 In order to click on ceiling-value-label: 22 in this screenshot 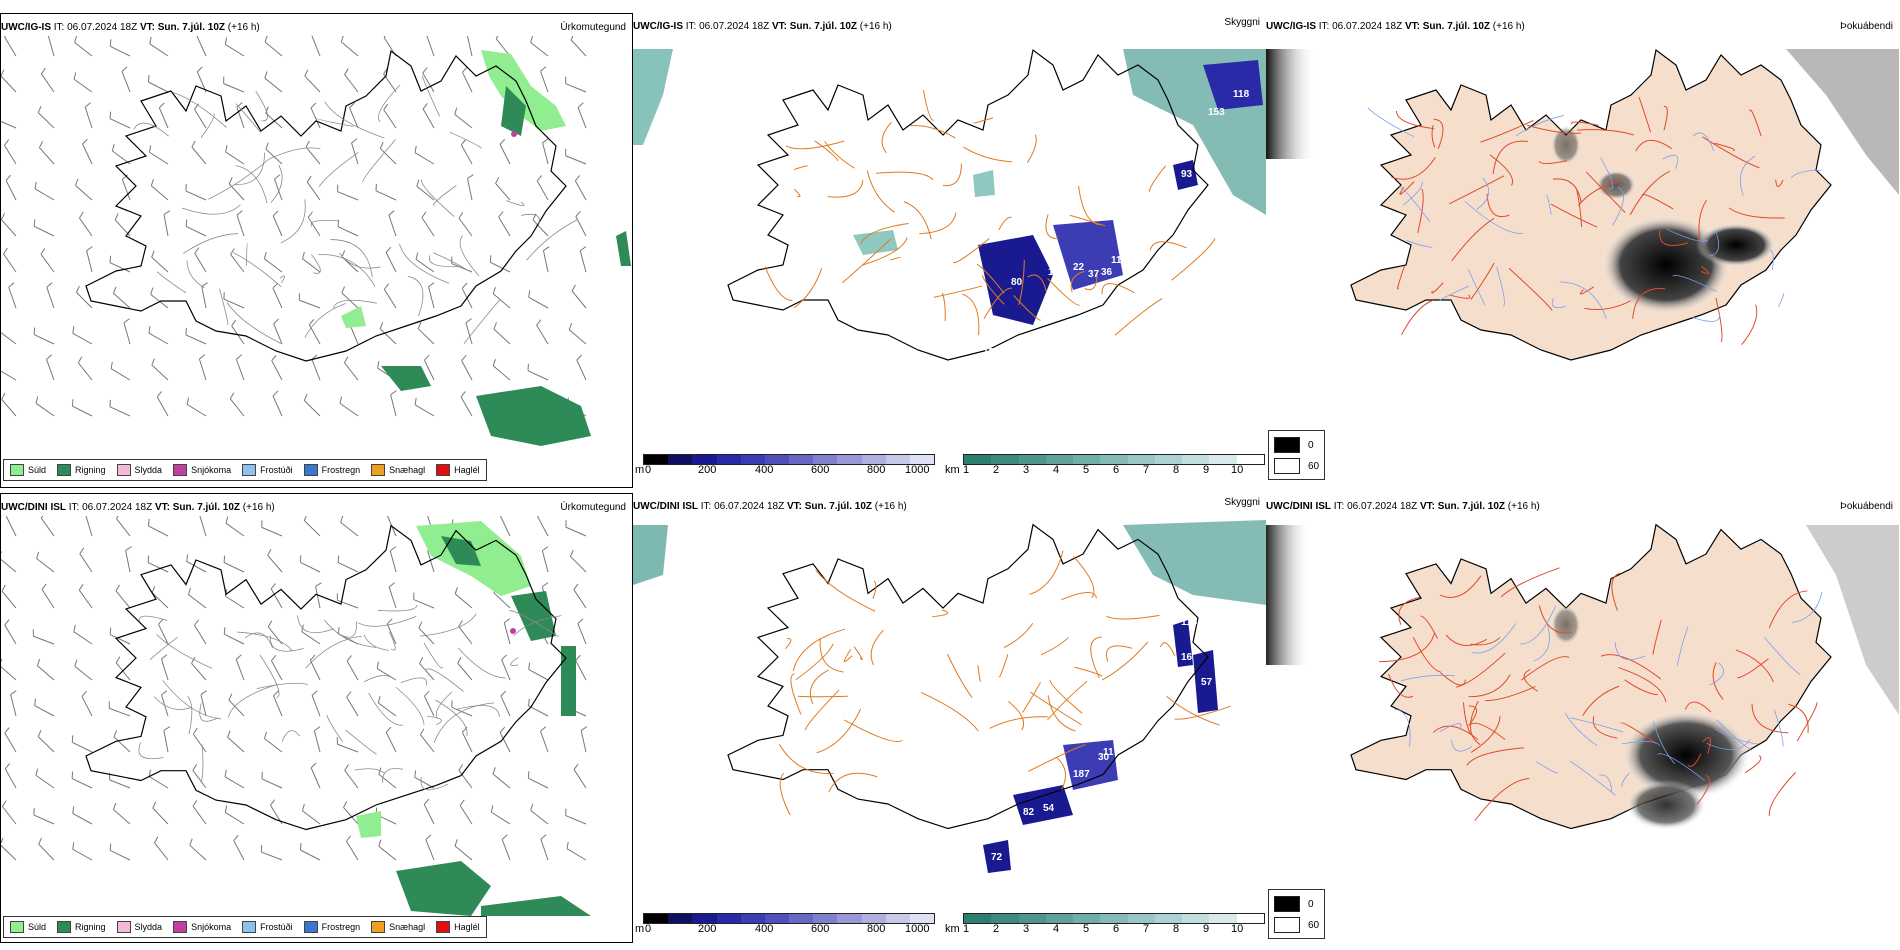, I will do `click(1079, 267)`.